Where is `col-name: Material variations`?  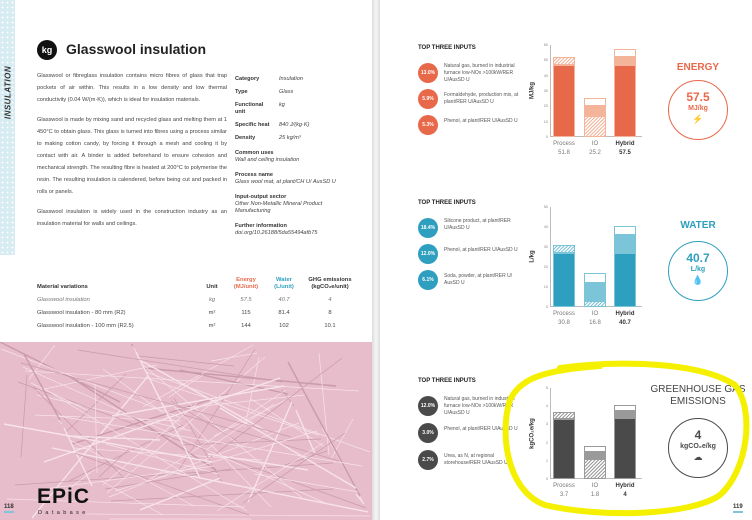
col-name: Material variations is located at coordinates (62, 287).